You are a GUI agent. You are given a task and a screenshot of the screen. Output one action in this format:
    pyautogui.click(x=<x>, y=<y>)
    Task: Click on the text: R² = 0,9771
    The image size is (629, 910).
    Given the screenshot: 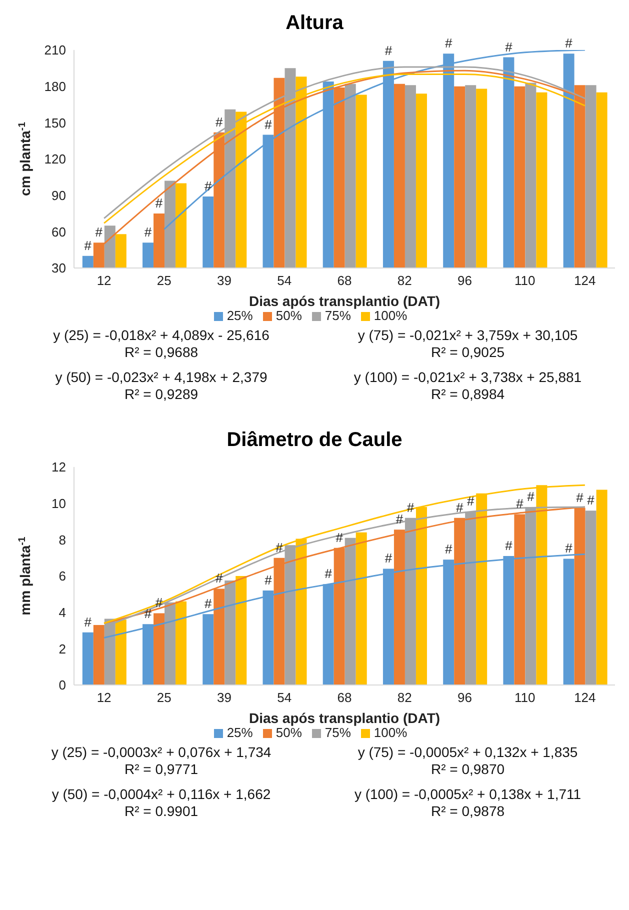 What is the action you would take?
    pyautogui.click(x=161, y=769)
    